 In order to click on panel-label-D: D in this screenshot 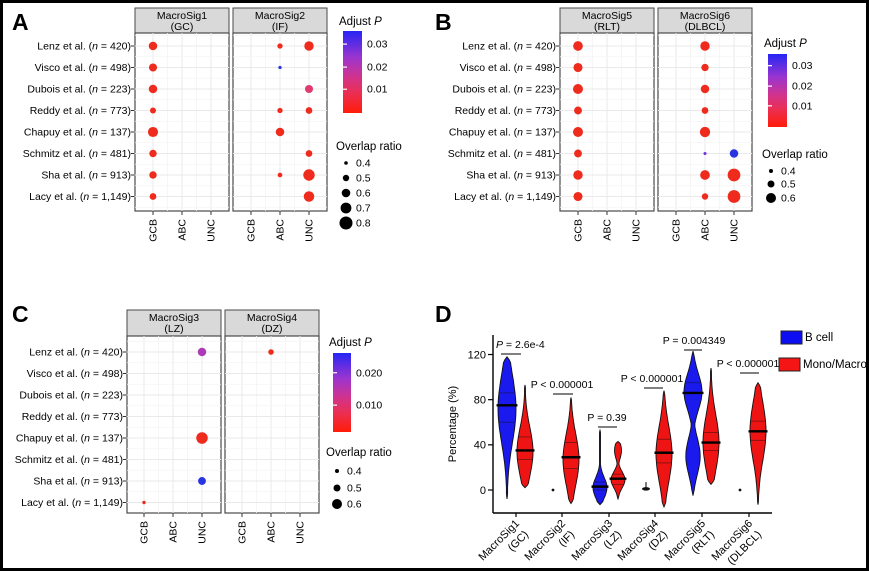, I will do `click(443, 314)`.